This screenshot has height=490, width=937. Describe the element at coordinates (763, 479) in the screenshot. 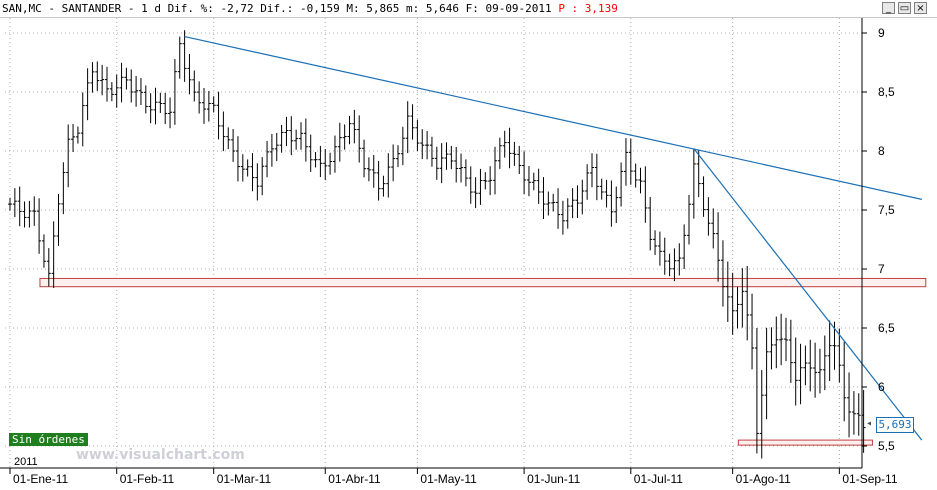

I see `x-tick-label: 01-Ago-11` at that location.